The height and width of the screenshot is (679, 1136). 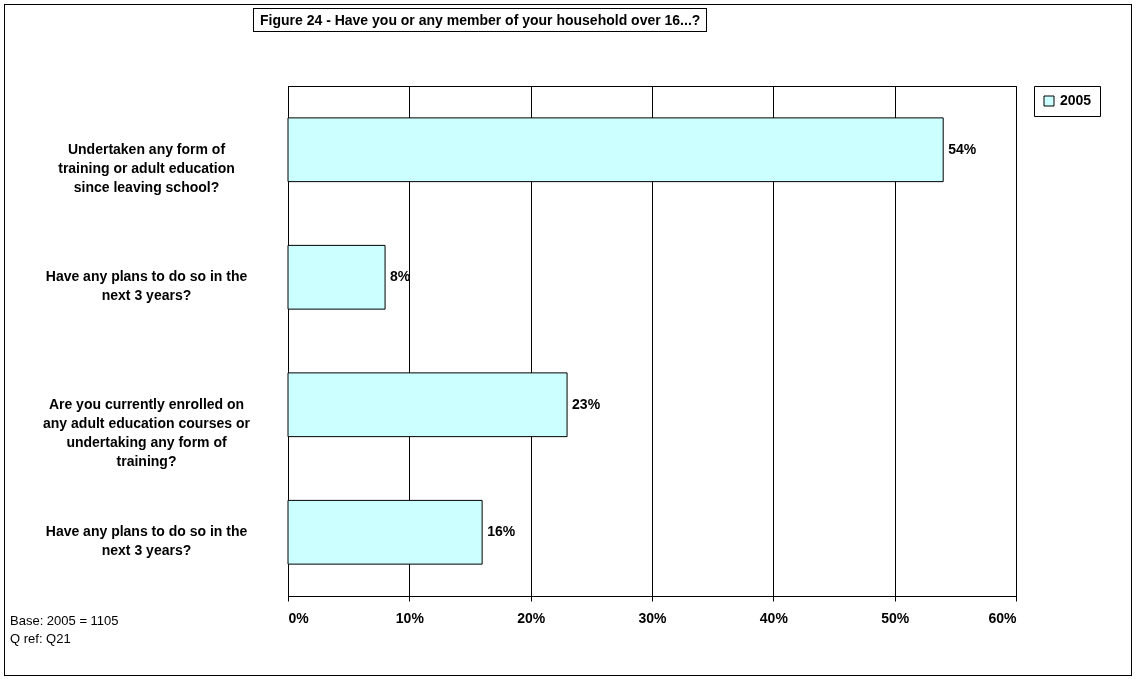 I want to click on x-tick-label: 10%, so click(x=410, y=617).